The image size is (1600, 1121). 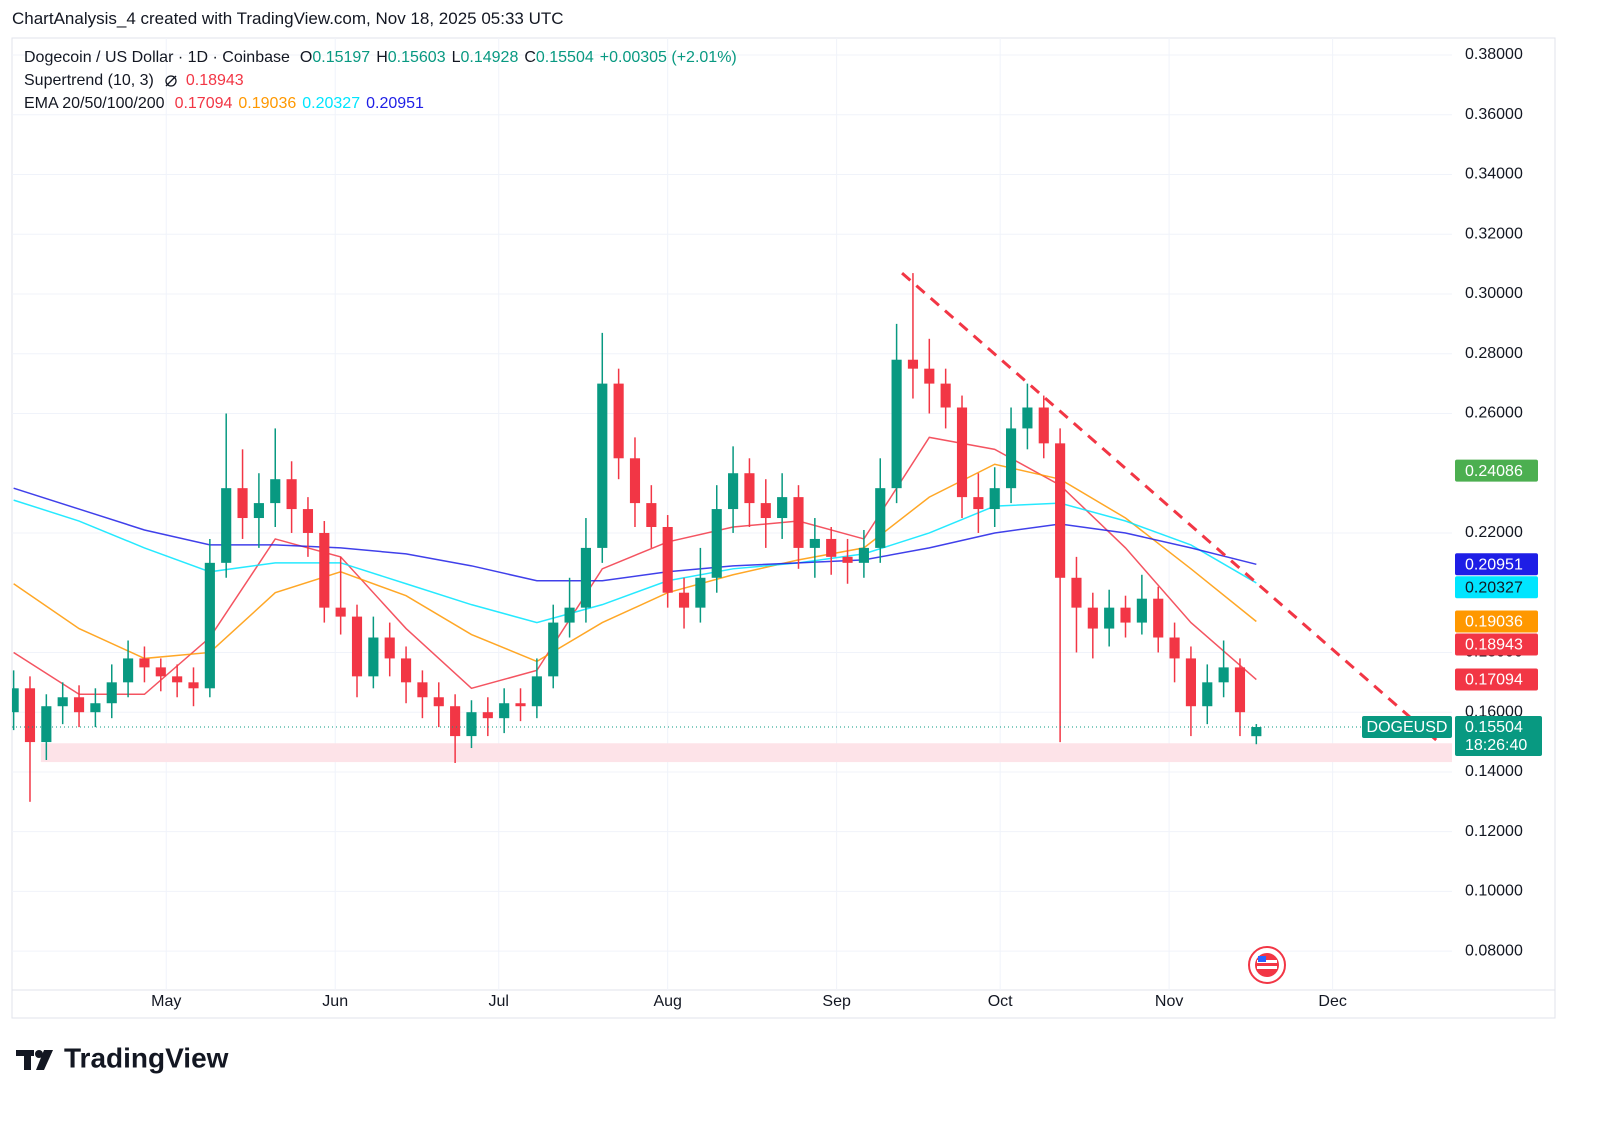 What do you see at coordinates (1494, 771) in the screenshot?
I see `y-tick-label: 0.14000` at bounding box center [1494, 771].